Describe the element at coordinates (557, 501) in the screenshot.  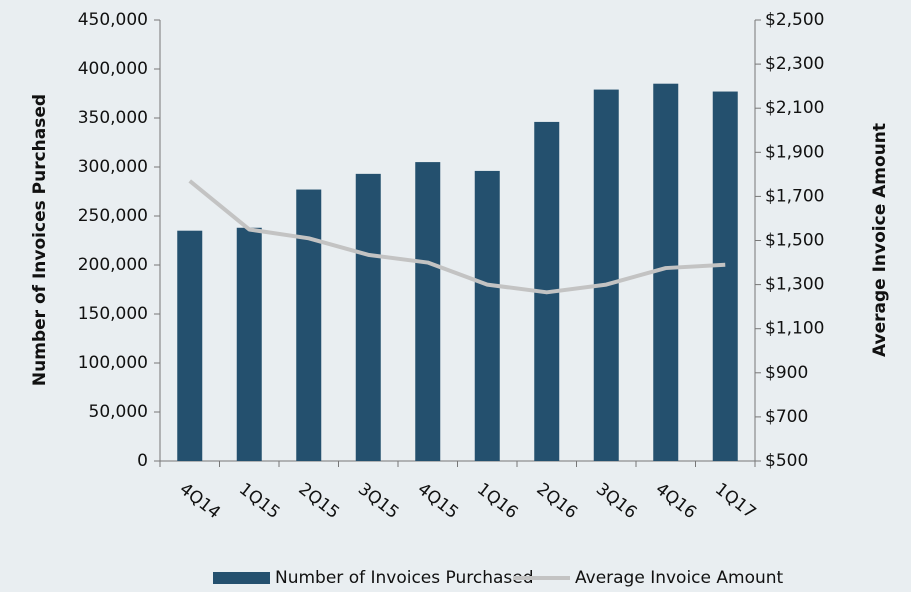
I see `x-tick-label: 2Q16` at that location.